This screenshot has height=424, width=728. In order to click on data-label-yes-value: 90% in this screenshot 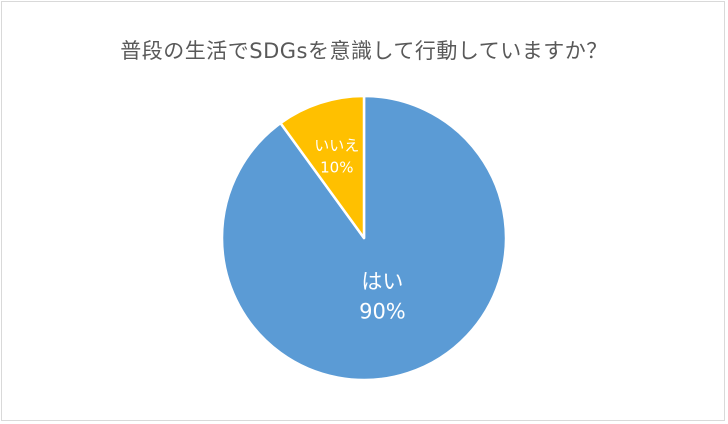, I will do `click(382, 312)`.